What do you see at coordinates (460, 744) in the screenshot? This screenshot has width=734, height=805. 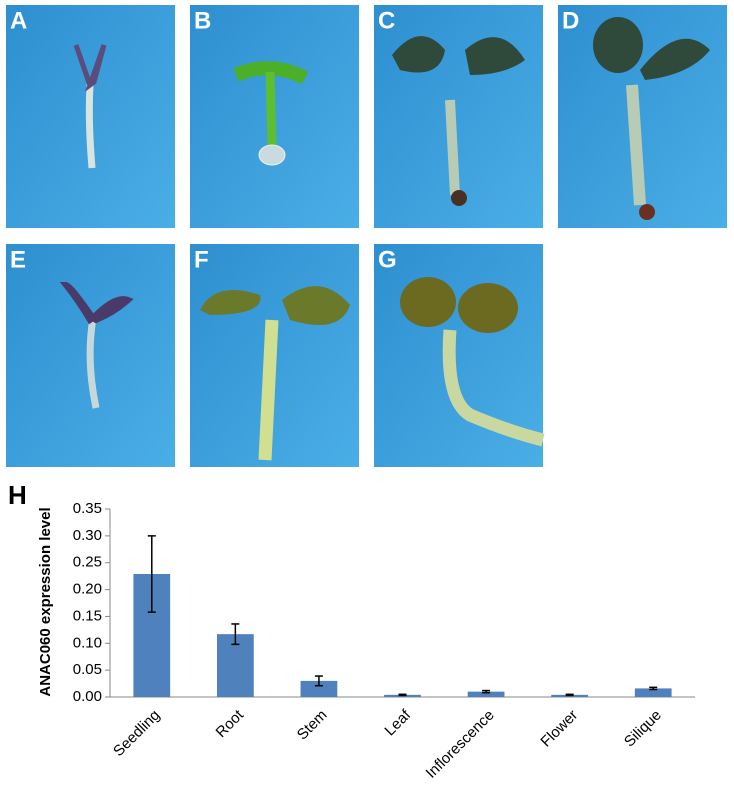 I see `x-tick-label: Inflorescence` at bounding box center [460, 744].